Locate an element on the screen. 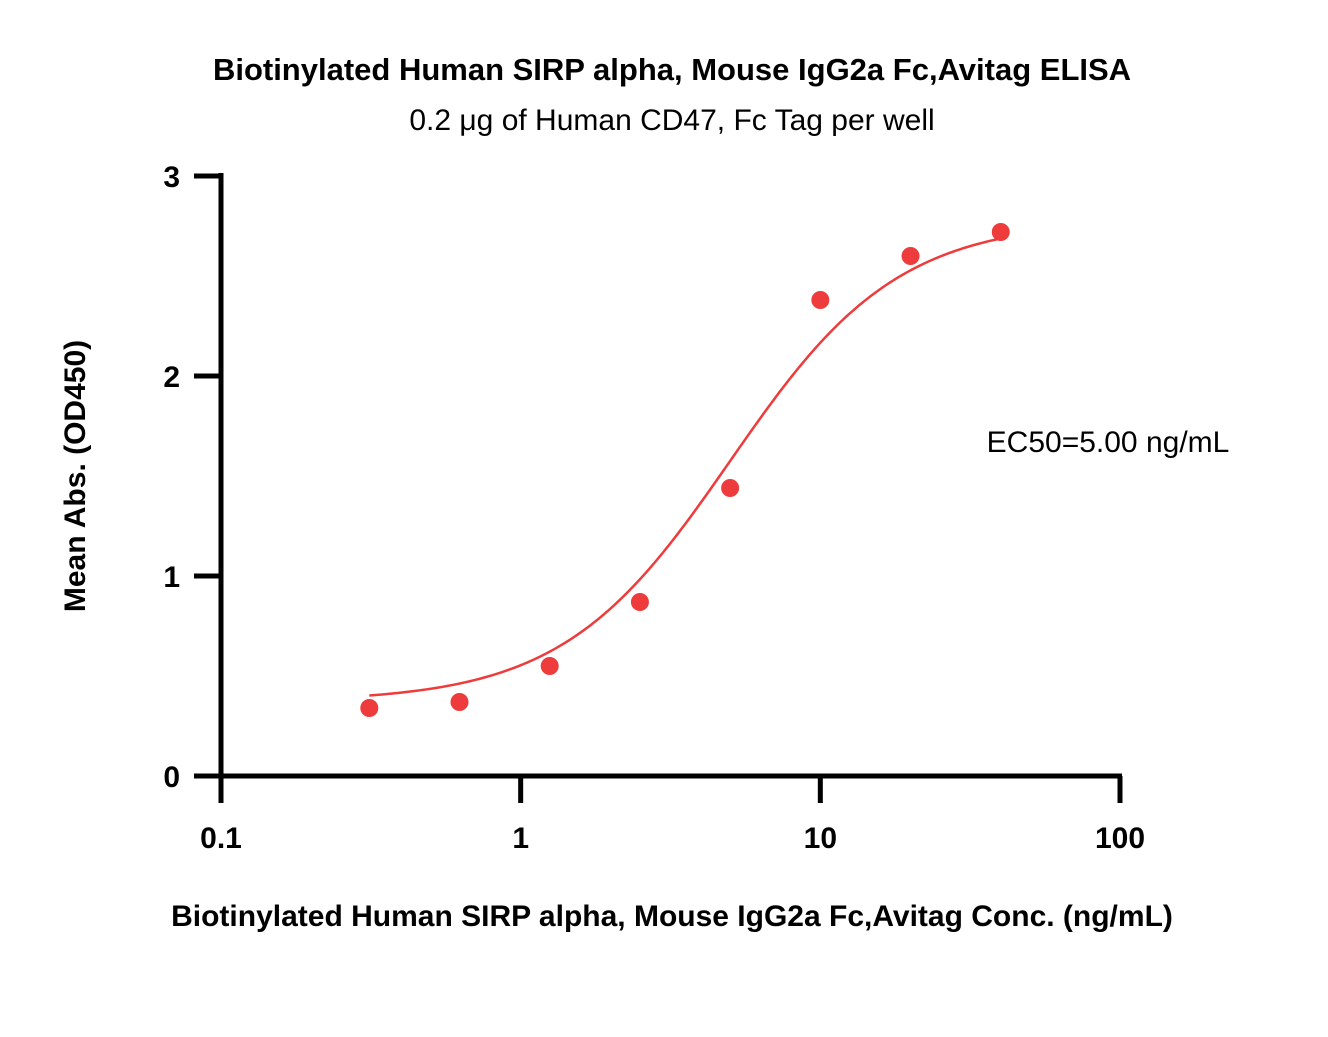 This screenshot has height=1037, width=1328. x-tick-label: 100 is located at coordinates (1120, 838).